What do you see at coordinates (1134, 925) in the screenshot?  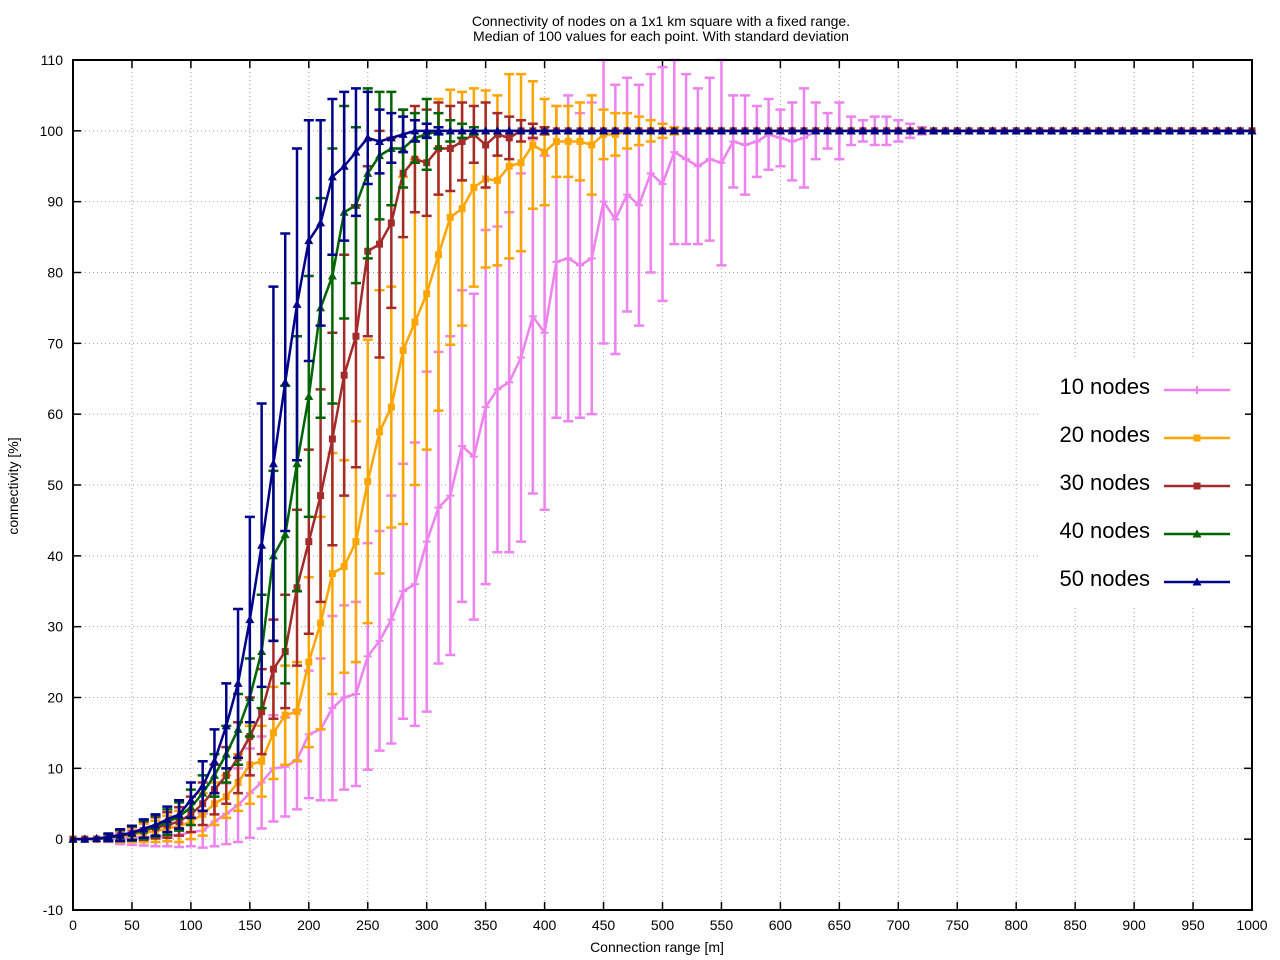 I see `x-tick-label: 900` at bounding box center [1134, 925].